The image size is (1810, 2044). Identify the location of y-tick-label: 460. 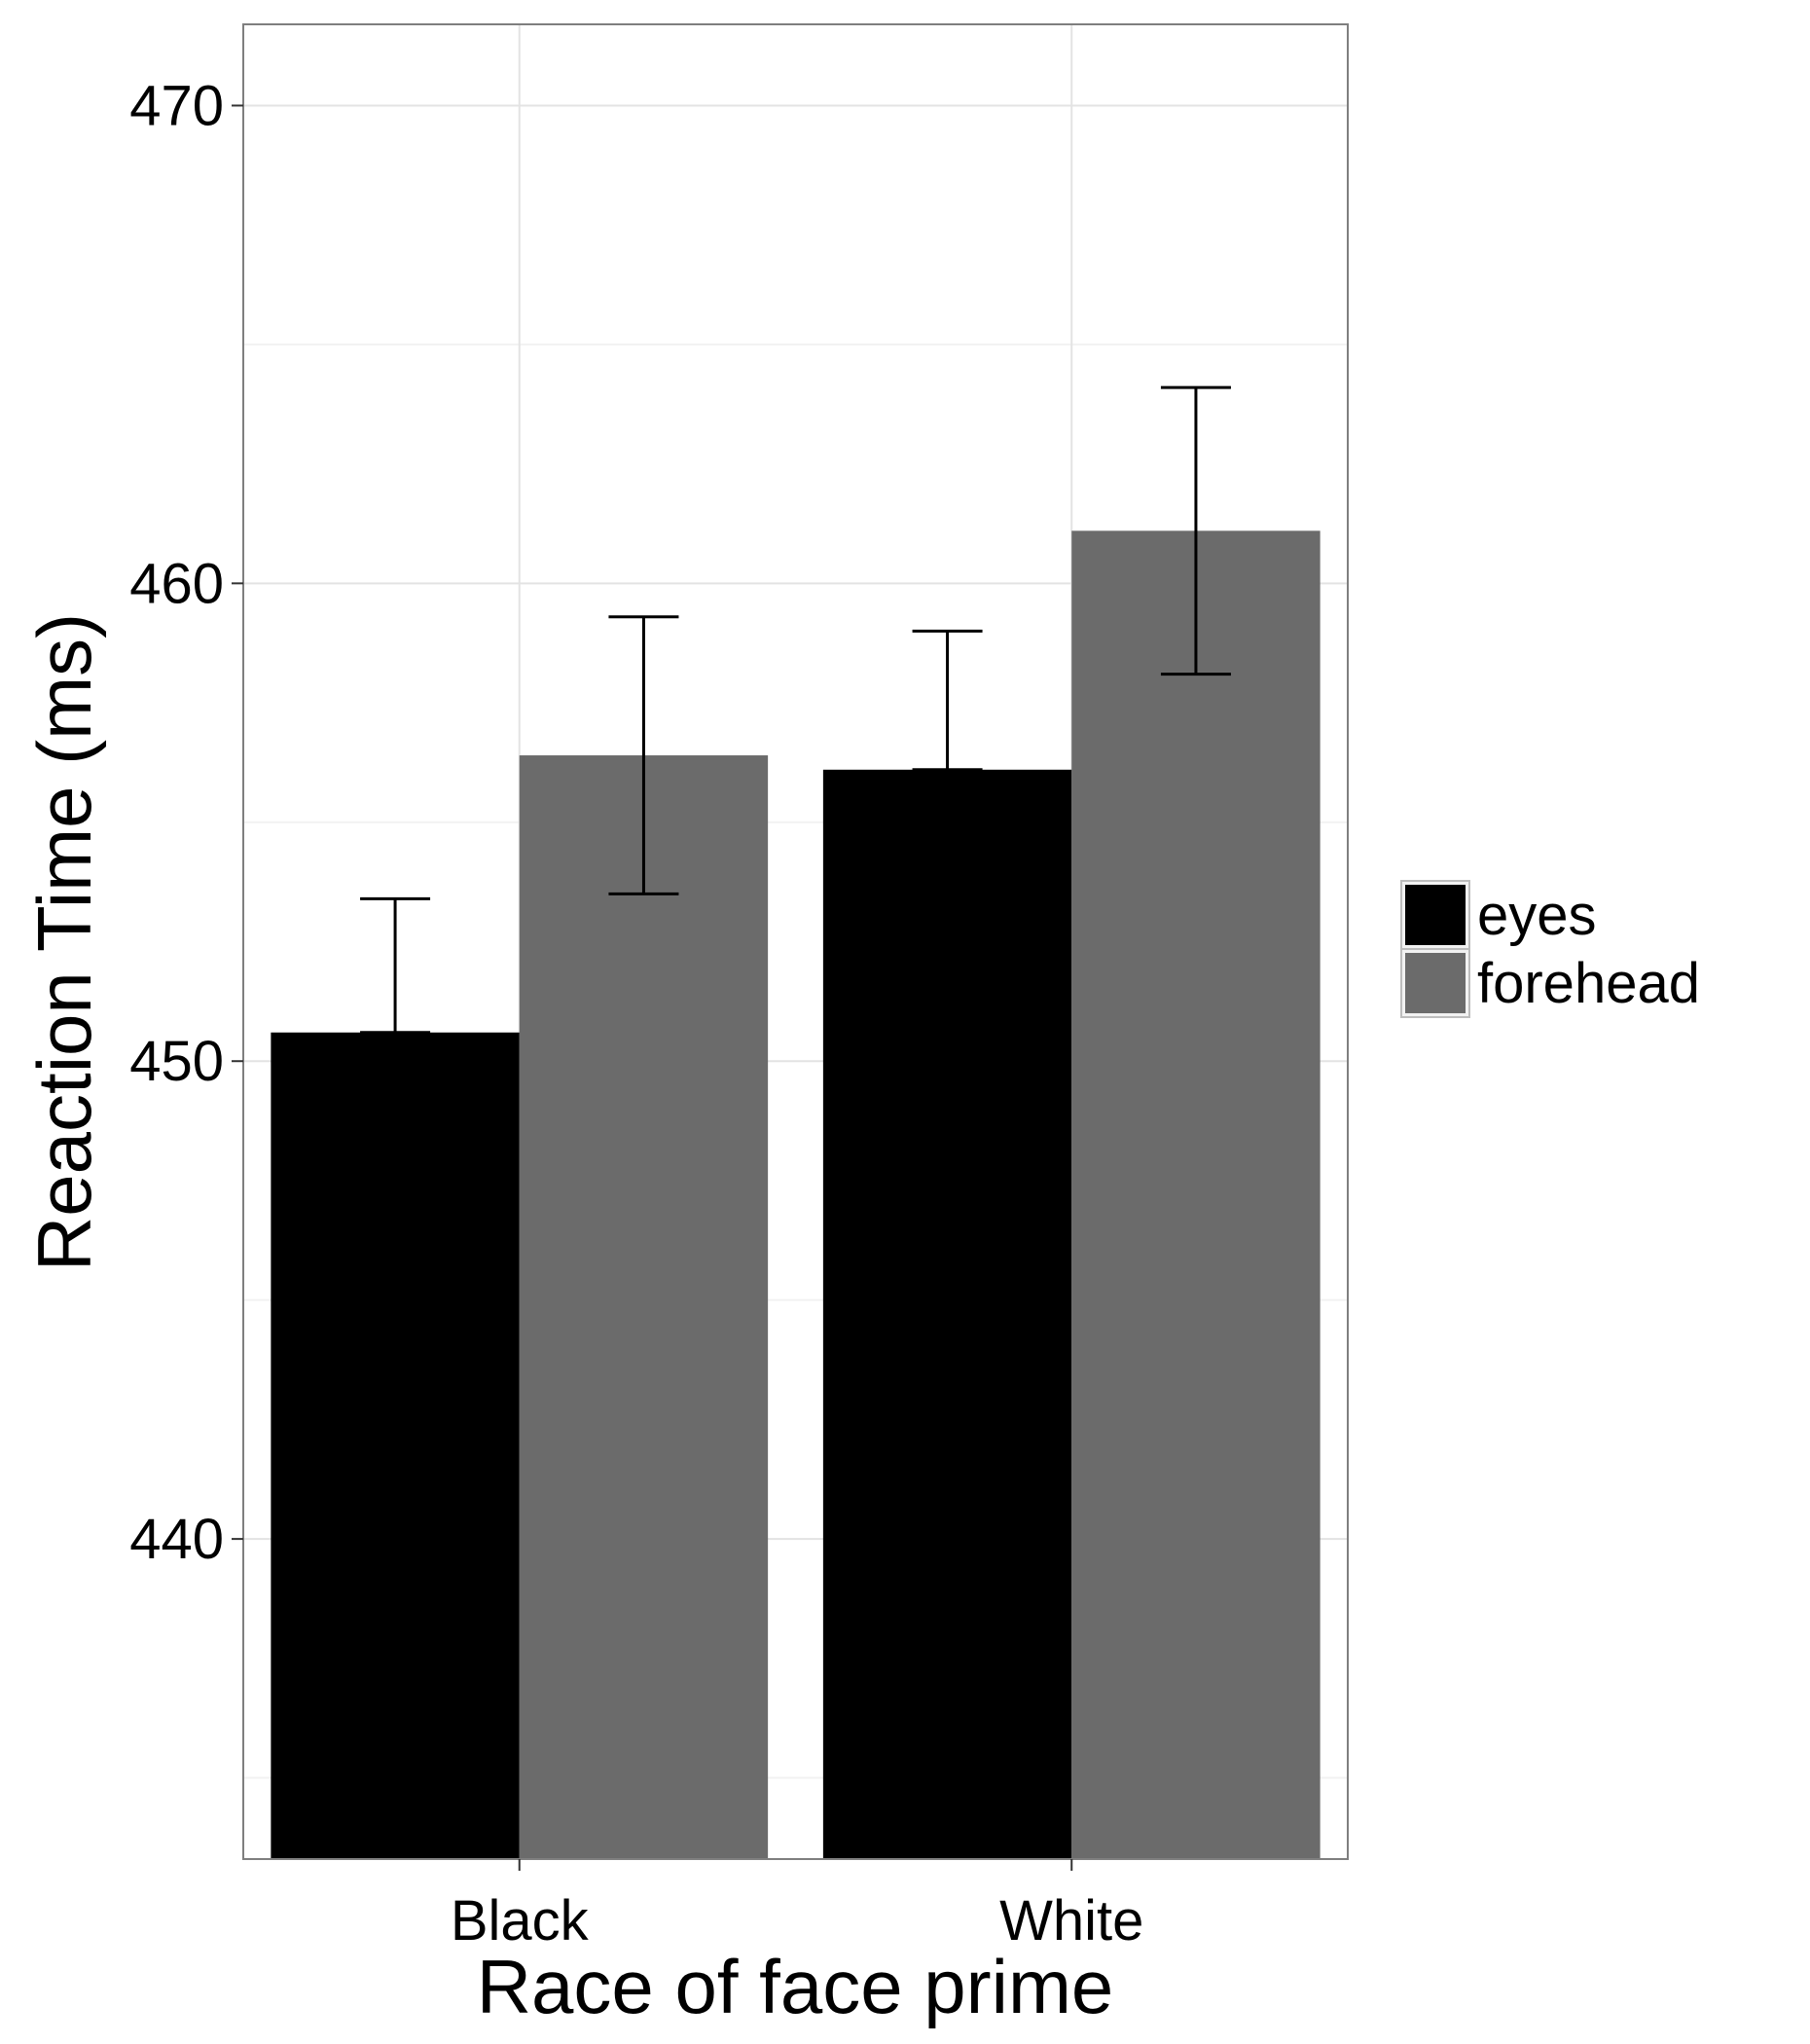
(176, 584).